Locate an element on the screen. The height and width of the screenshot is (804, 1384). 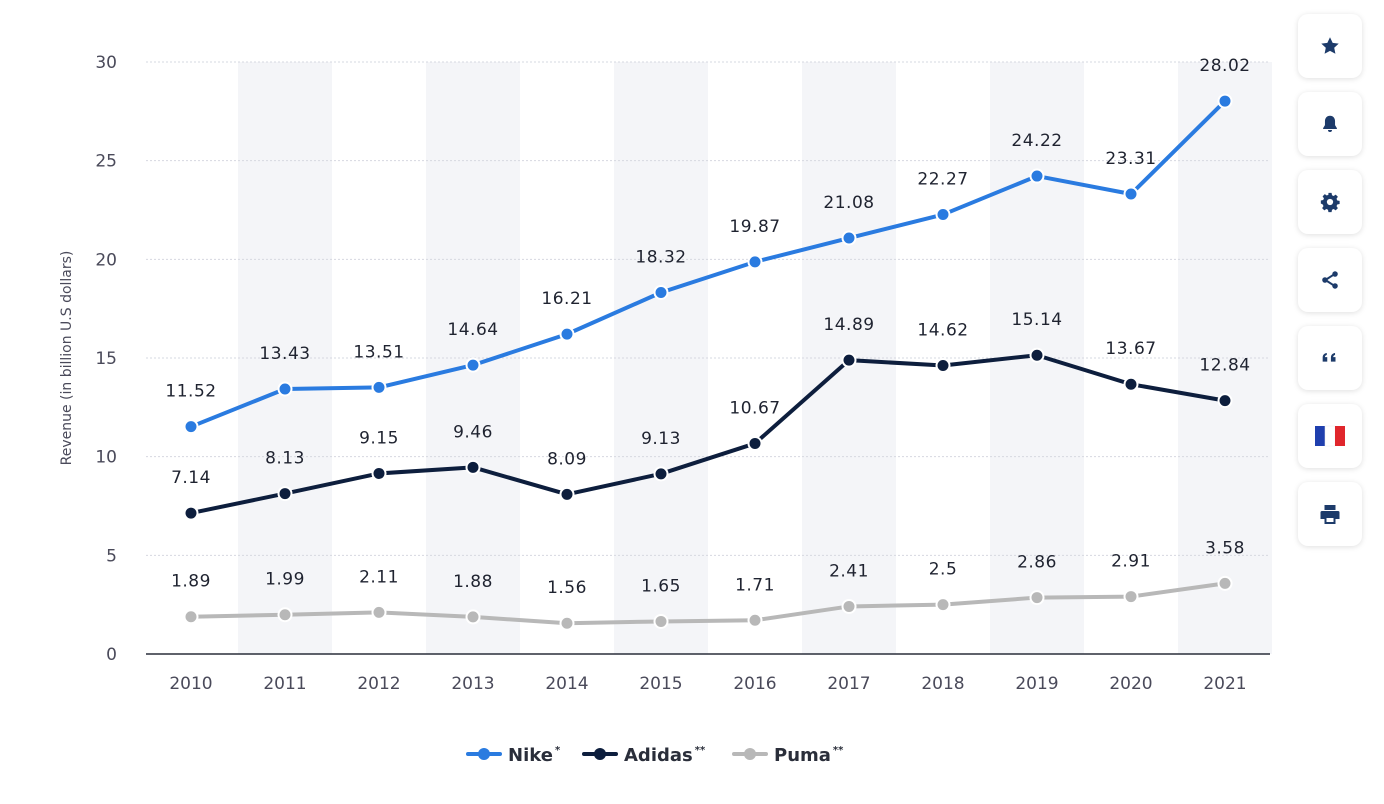
x-tick-label: 2015 is located at coordinates (660, 684).